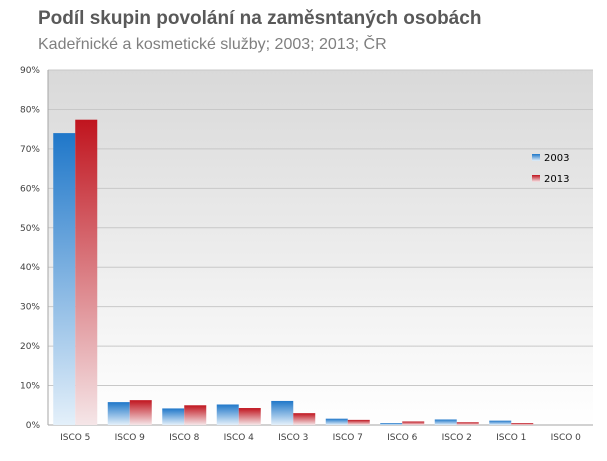 The height and width of the screenshot is (461, 607). Describe the element at coordinates (75, 438) in the screenshot. I see `x-tick-label: ISCO 5` at that location.